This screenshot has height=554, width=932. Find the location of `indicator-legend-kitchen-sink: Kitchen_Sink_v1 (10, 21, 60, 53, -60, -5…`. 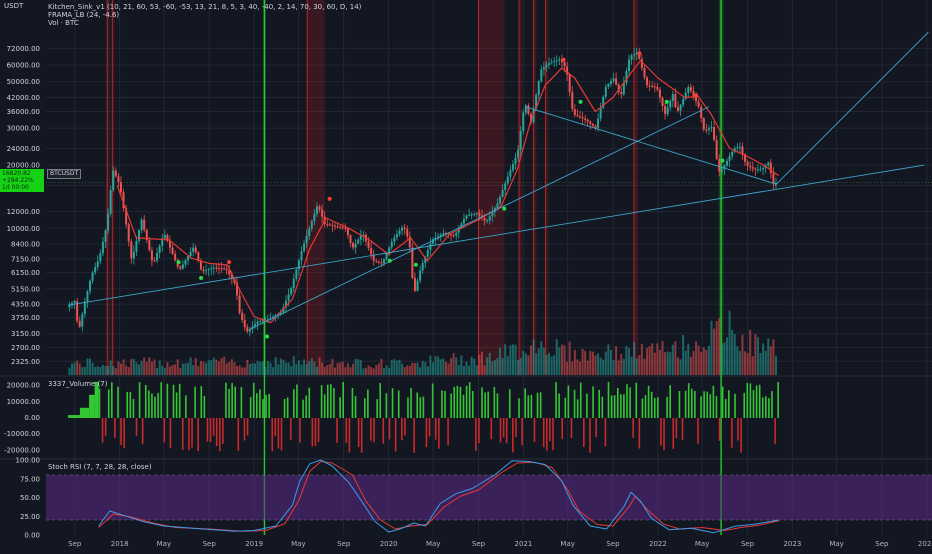

indicator-legend-kitchen-sink: Kitchen_Sink_v1 (10, 21, 60, 53, -60, -5… is located at coordinates (205, 7).